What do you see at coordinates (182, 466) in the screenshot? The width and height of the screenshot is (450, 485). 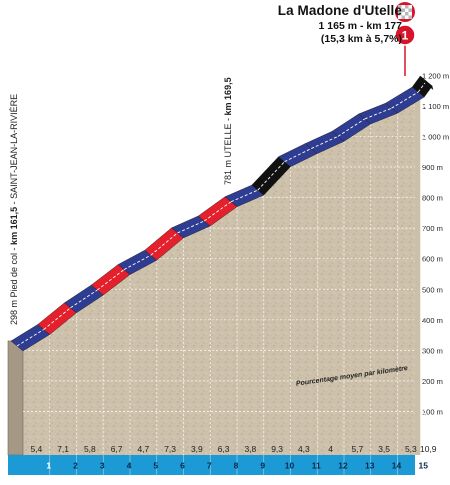 I see `km-marker-label: 6` at bounding box center [182, 466].